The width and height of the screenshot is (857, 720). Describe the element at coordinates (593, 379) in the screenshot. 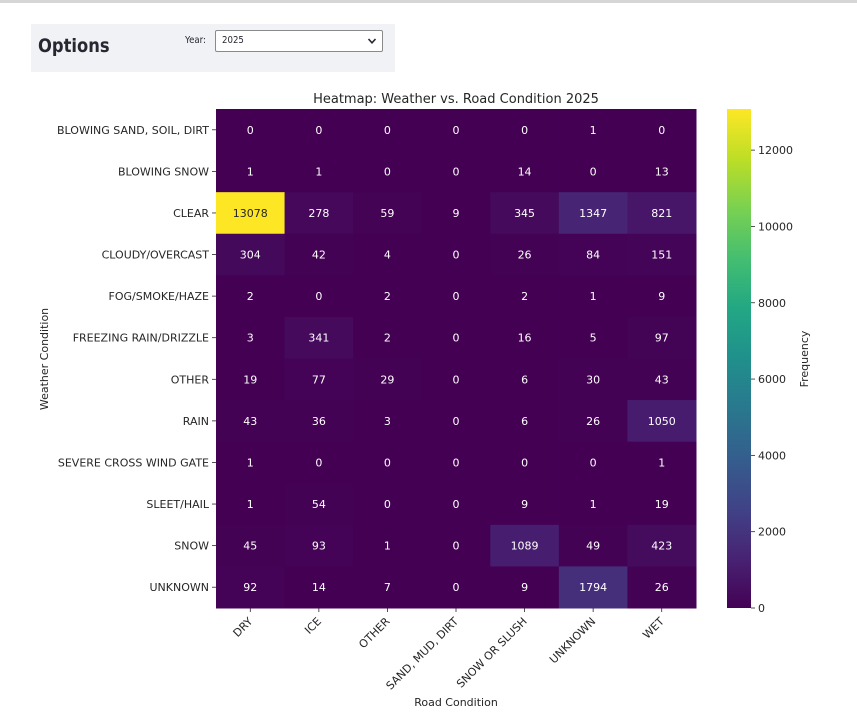

I see `cell-value-label: 30` at that location.